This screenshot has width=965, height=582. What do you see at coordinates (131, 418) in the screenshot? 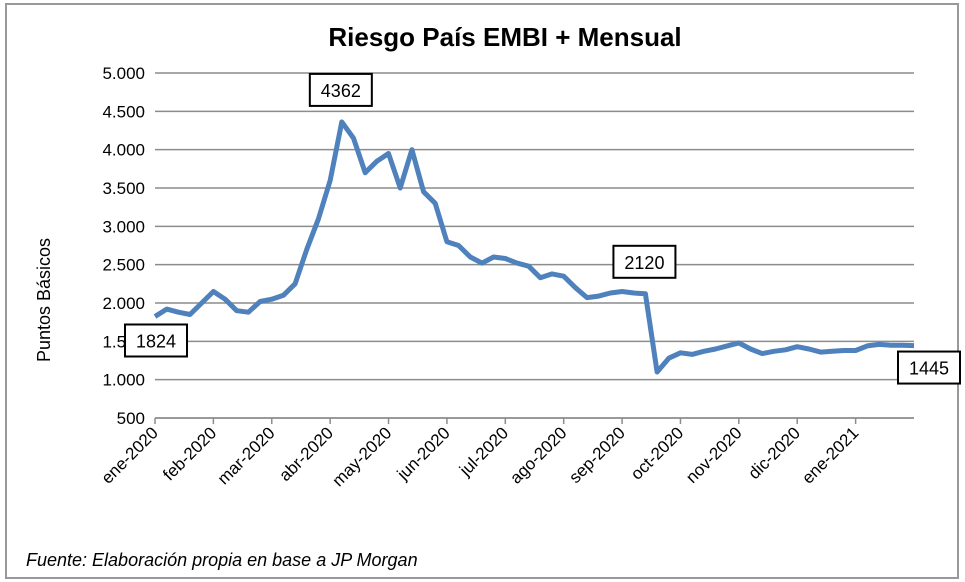
I see `y-tick-label: 500` at bounding box center [131, 418].